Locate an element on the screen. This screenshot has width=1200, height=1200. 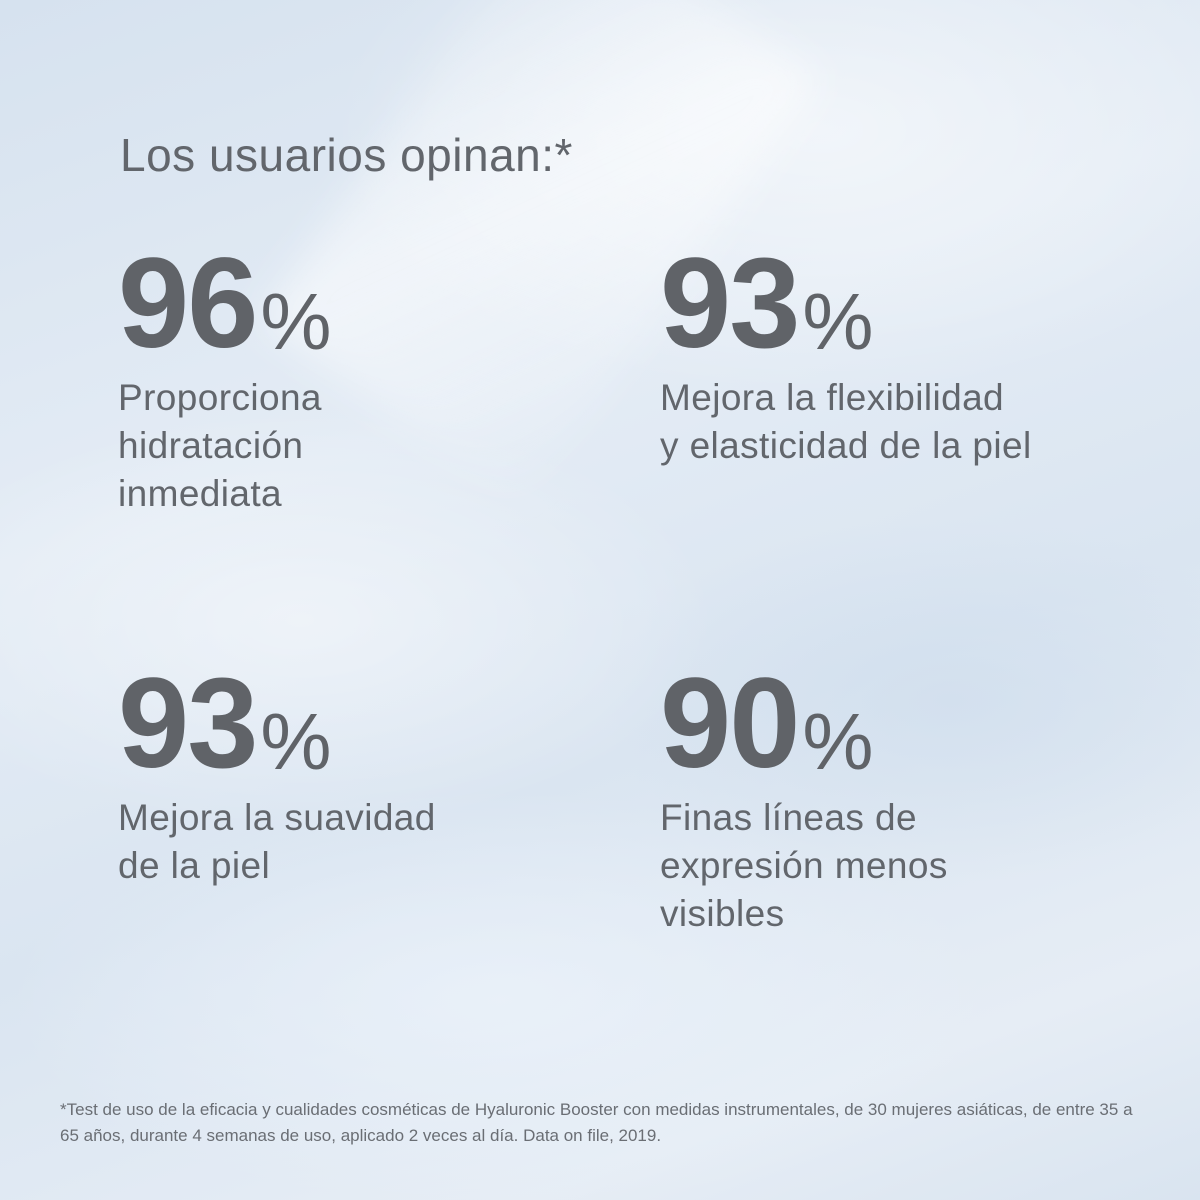
stat-description: Mejora la suavidad de la piel is located at coordinates (277, 841).